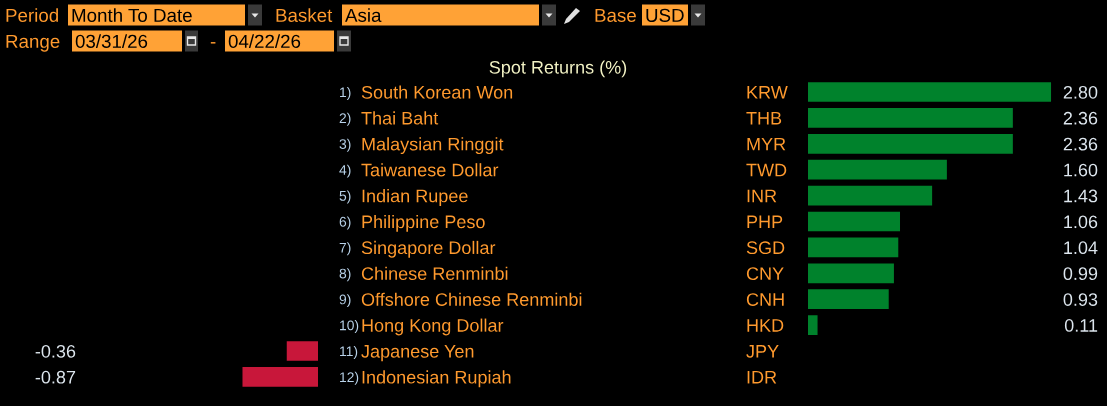 The height and width of the screenshot is (406, 1107). Describe the element at coordinates (422, 327) in the screenshot. I see `y-tick-label: 10) Hong Kong Dollar` at that location.